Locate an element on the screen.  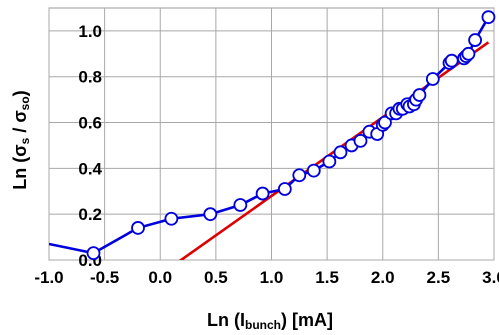
x-tick-label: 1.5 is located at coordinates (327, 277).